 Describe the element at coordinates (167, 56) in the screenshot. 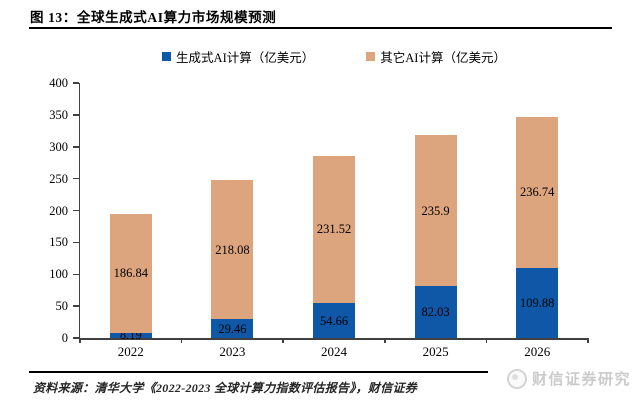

I see `legend-swatch-generative-ai` at that location.